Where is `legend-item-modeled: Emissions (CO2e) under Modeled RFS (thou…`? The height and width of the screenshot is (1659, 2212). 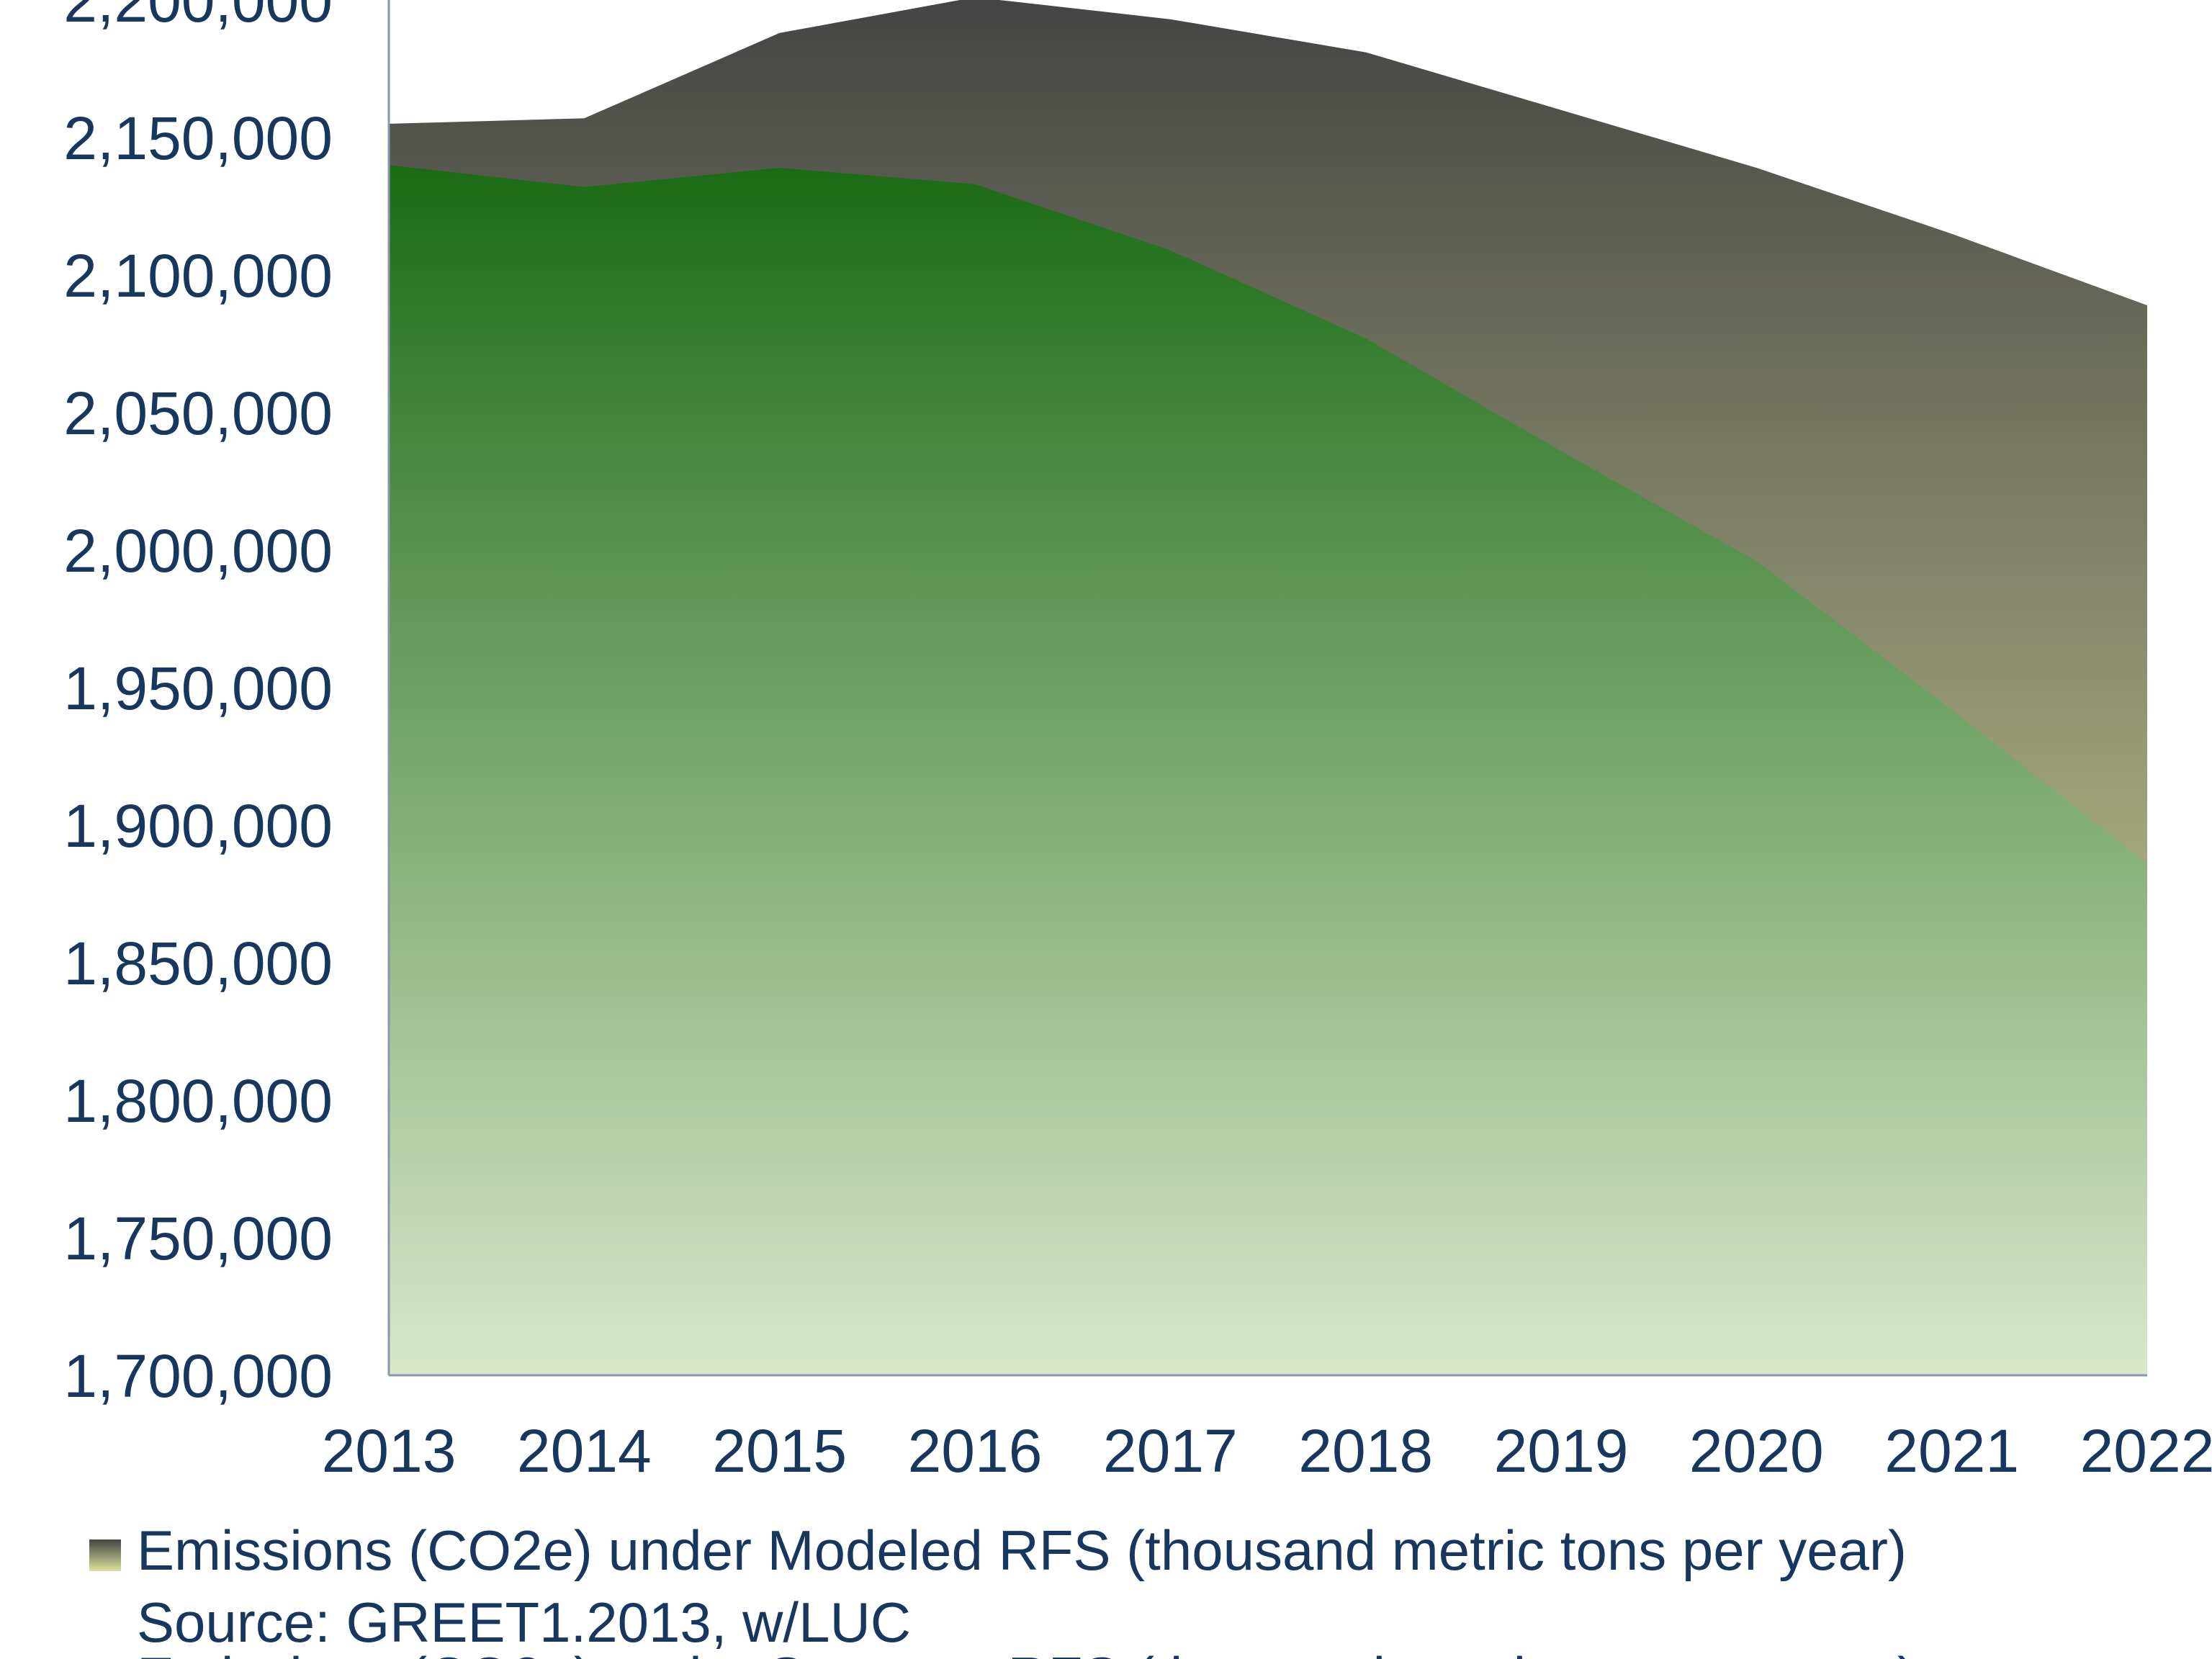
legend-item-modeled: Emissions (CO2e) under Modeled RFS (thou… is located at coordinates (998, 1586).